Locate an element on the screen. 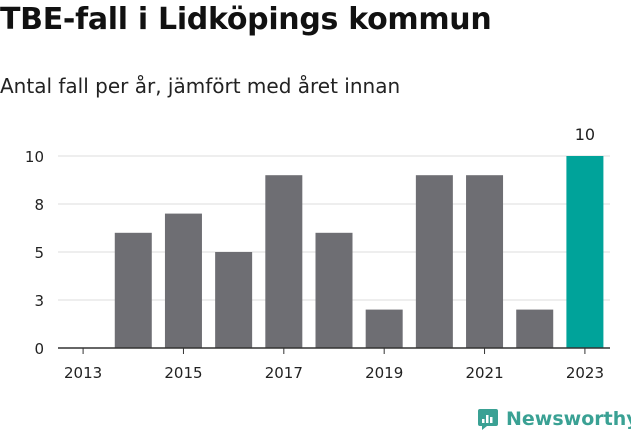 This screenshot has width=631, height=439. y-tick-label: 10 is located at coordinates (34, 157).